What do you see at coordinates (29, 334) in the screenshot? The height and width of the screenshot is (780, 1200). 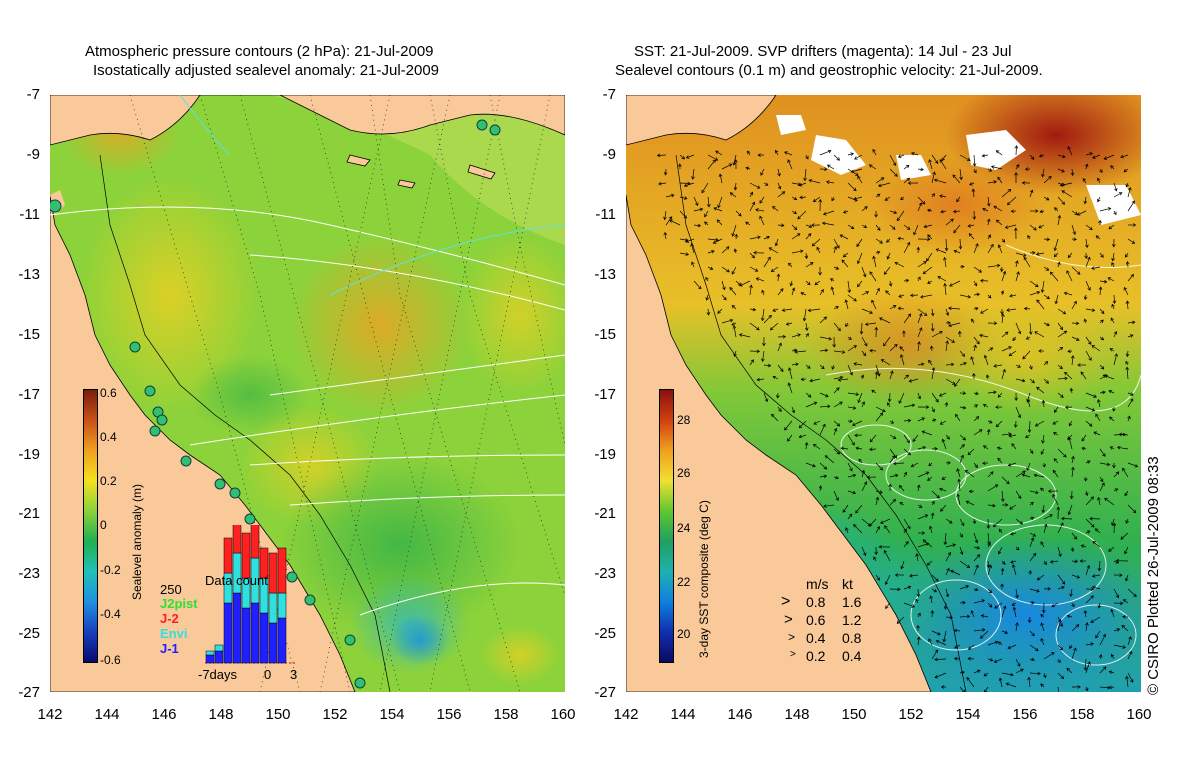 I see `left-y-tick: -15` at bounding box center [29, 334].